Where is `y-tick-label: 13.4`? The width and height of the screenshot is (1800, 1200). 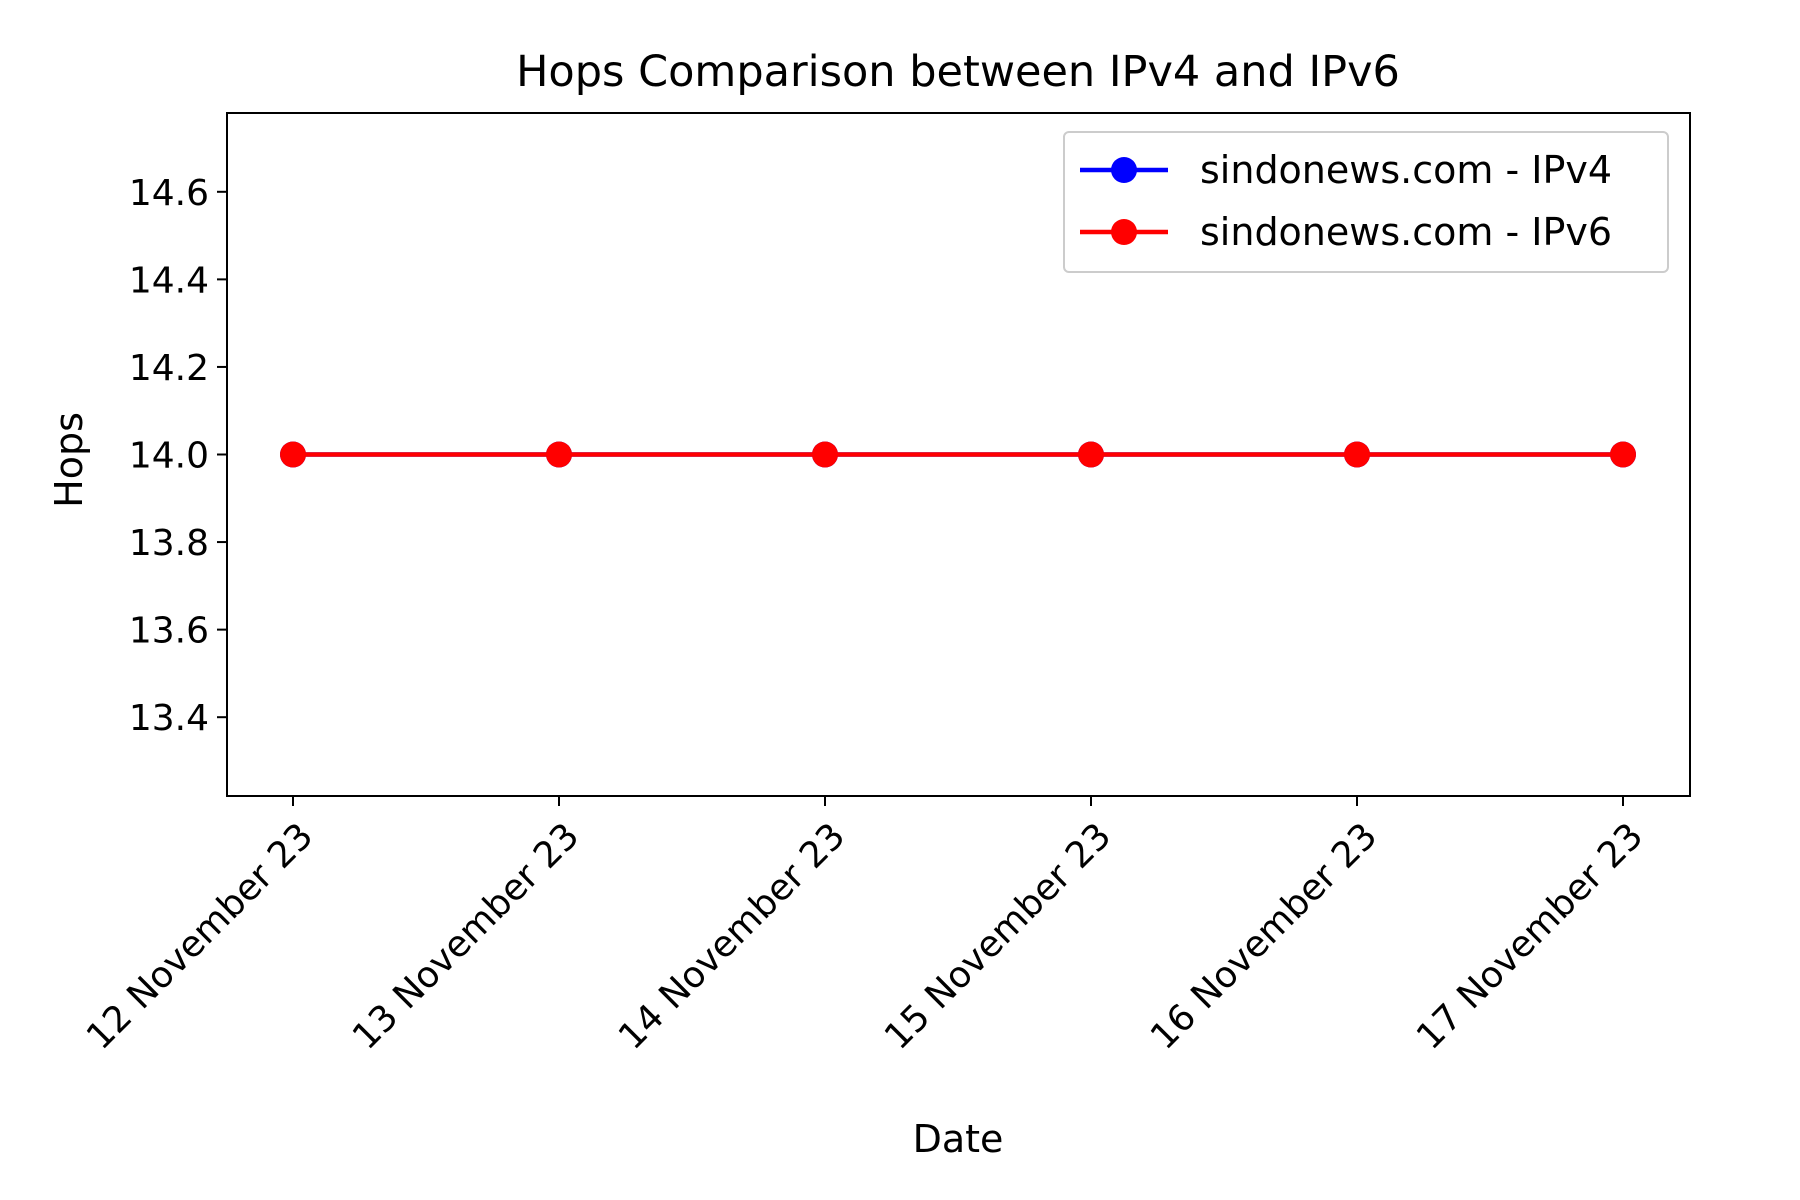 y-tick-label: 13.4 is located at coordinates (169, 718).